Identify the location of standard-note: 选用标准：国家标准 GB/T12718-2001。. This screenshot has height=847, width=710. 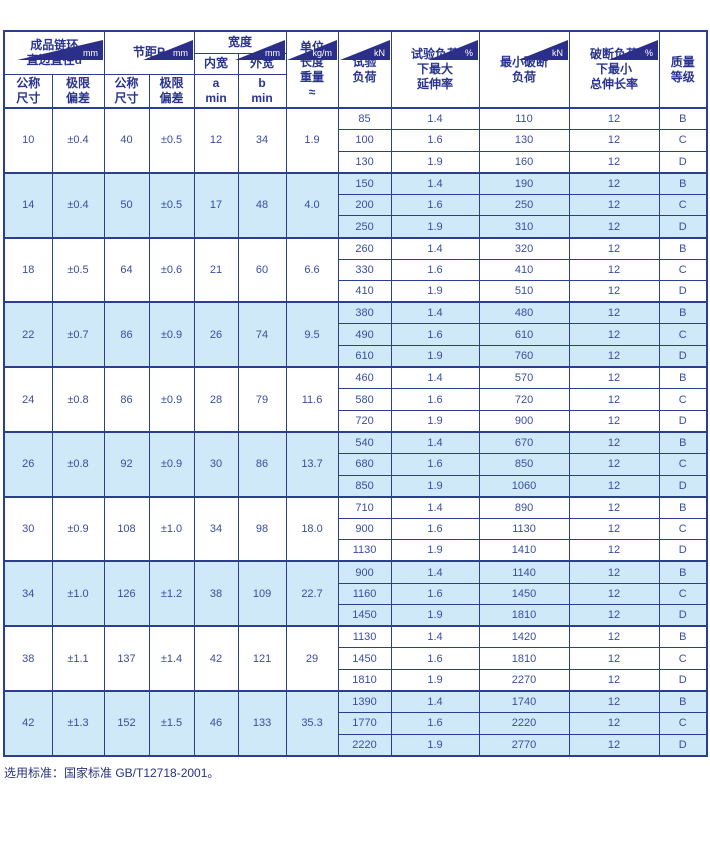
(112, 772).